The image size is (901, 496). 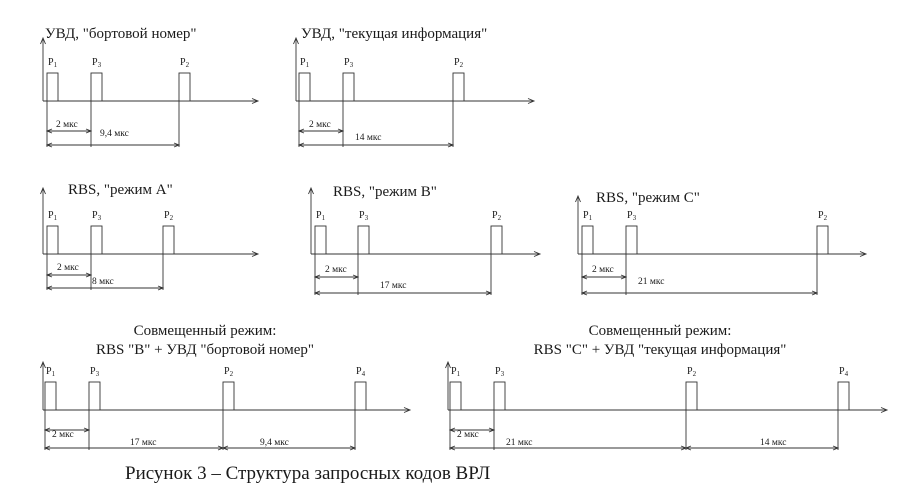 I want to click on pulse-diagram-rbs-a: RBS, "режим А" P1 P3 P2 2 мкс 8 мкс, so click(x=150, y=236).